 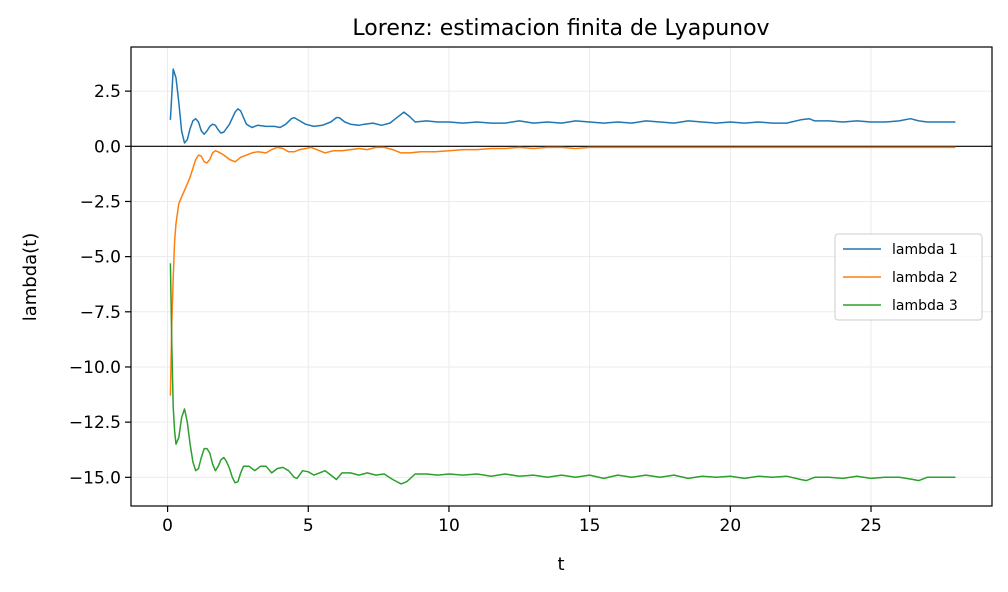 What do you see at coordinates (95, 478) in the screenshot?
I see `y-tick-label: −15.0` at bounding box center [95, 478].